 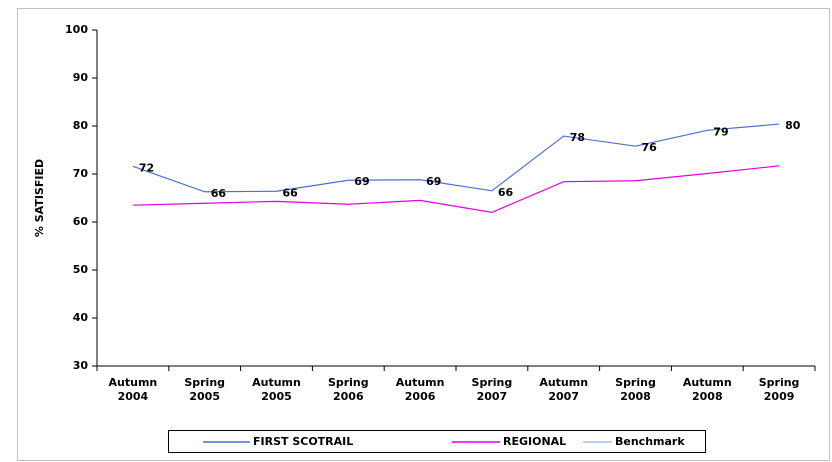 I want to click on y-axis-title: % SATISFIED, so click(x=39, y=198).